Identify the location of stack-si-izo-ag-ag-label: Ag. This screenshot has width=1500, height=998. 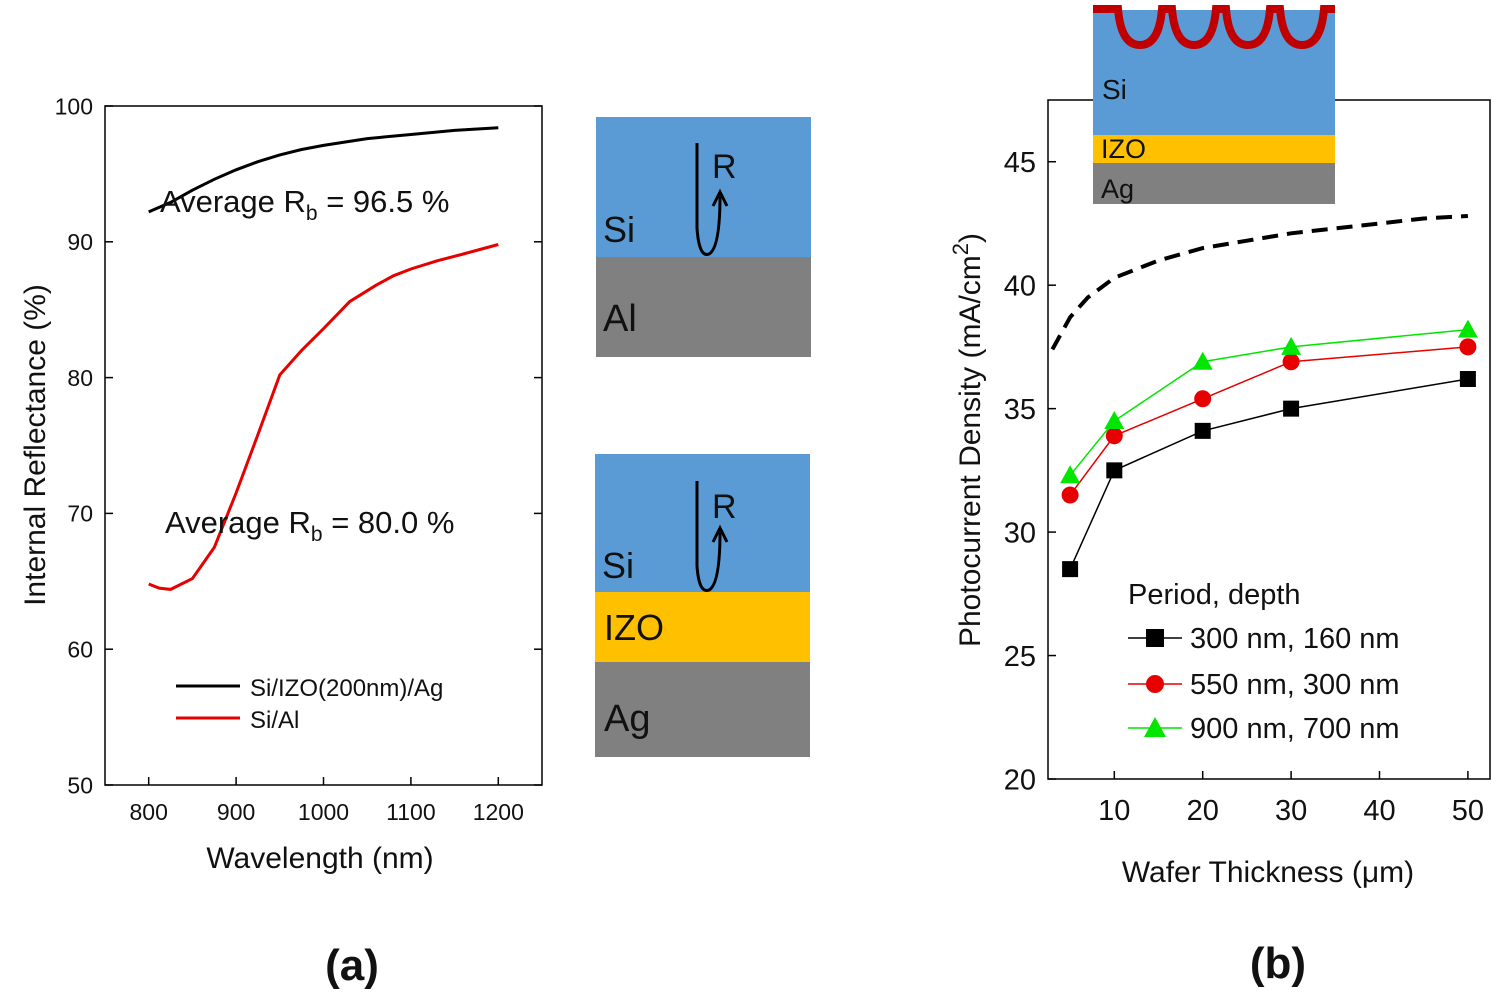
(627, 719).